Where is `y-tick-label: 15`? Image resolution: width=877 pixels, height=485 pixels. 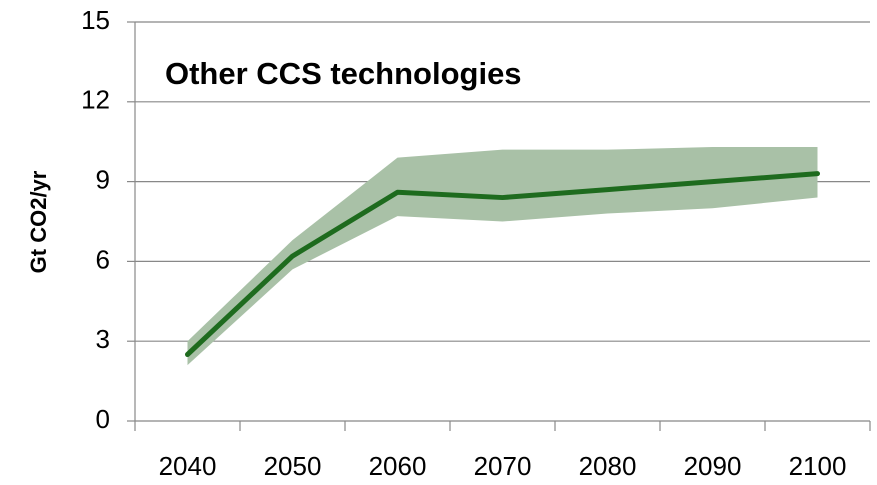
y-tick-label: 15 is located at coordinates (95, 20).